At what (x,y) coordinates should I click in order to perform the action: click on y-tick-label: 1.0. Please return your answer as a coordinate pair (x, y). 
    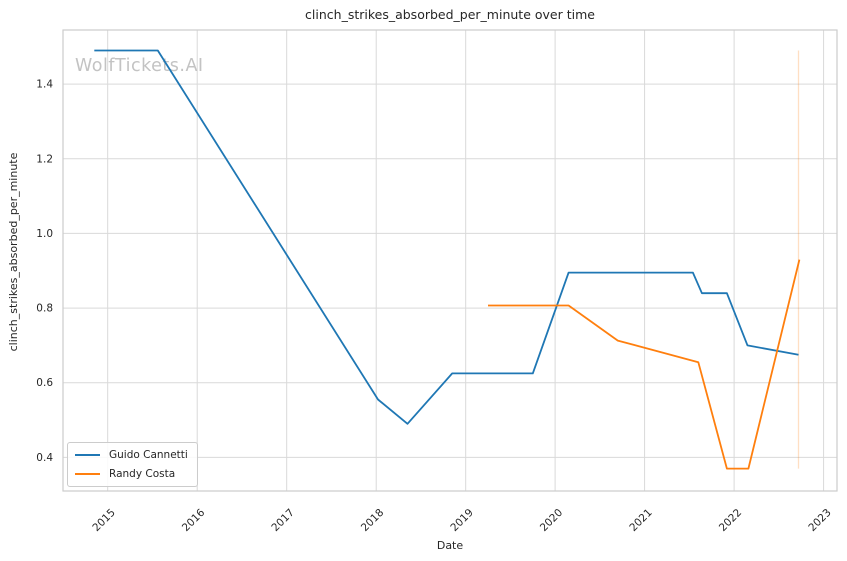
    Looking at the image, I should click on (44, 234).